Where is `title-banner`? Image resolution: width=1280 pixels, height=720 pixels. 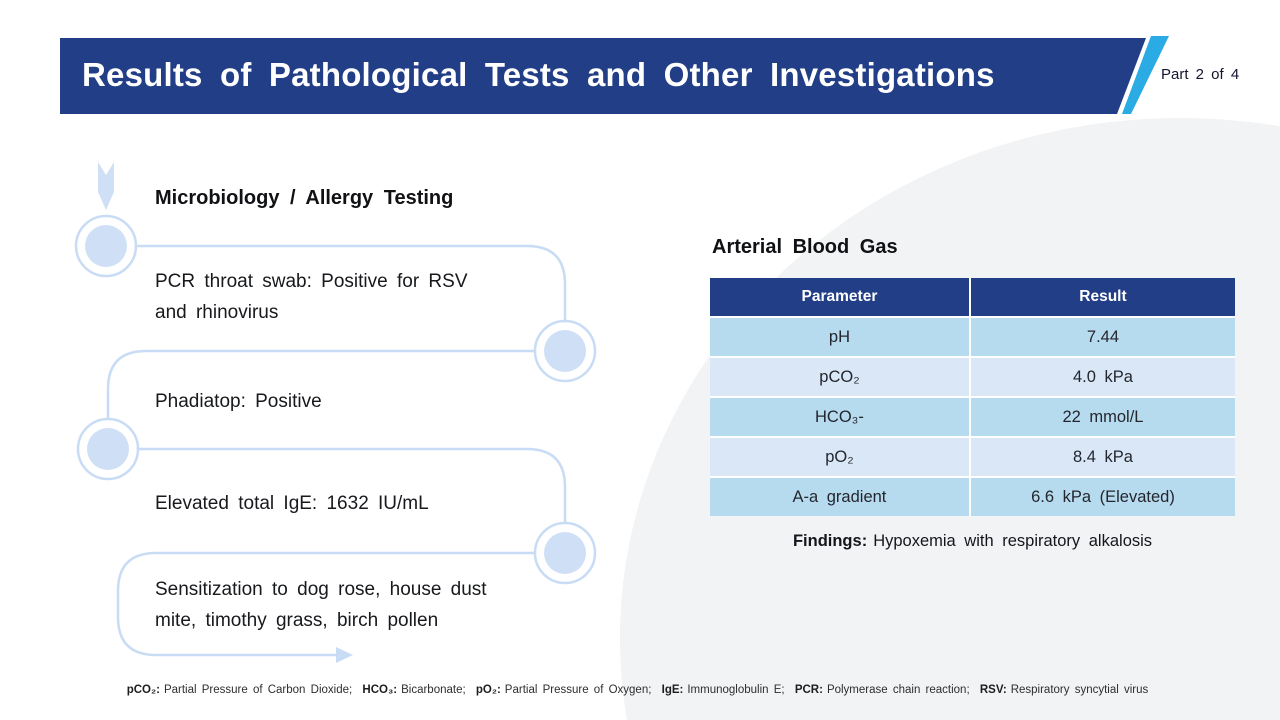 title-banner is located at coordinates (614, 75).